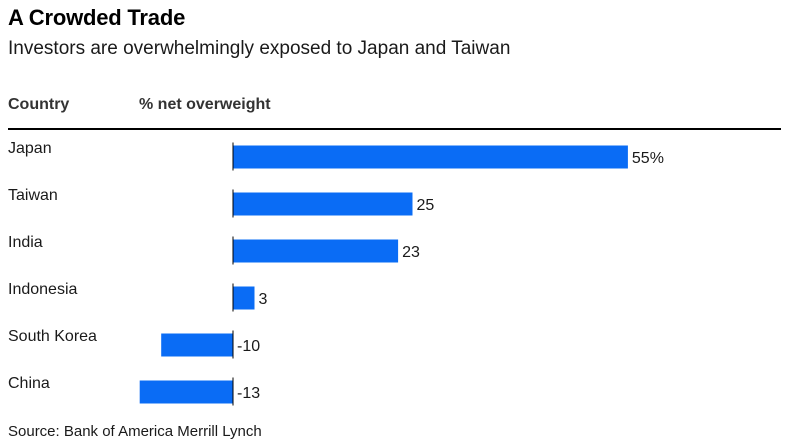 This screenshot has width=789, height=446. Describe the element at coordinates (426, 205) in the screenshot. I see `value-label: 25` at that location.